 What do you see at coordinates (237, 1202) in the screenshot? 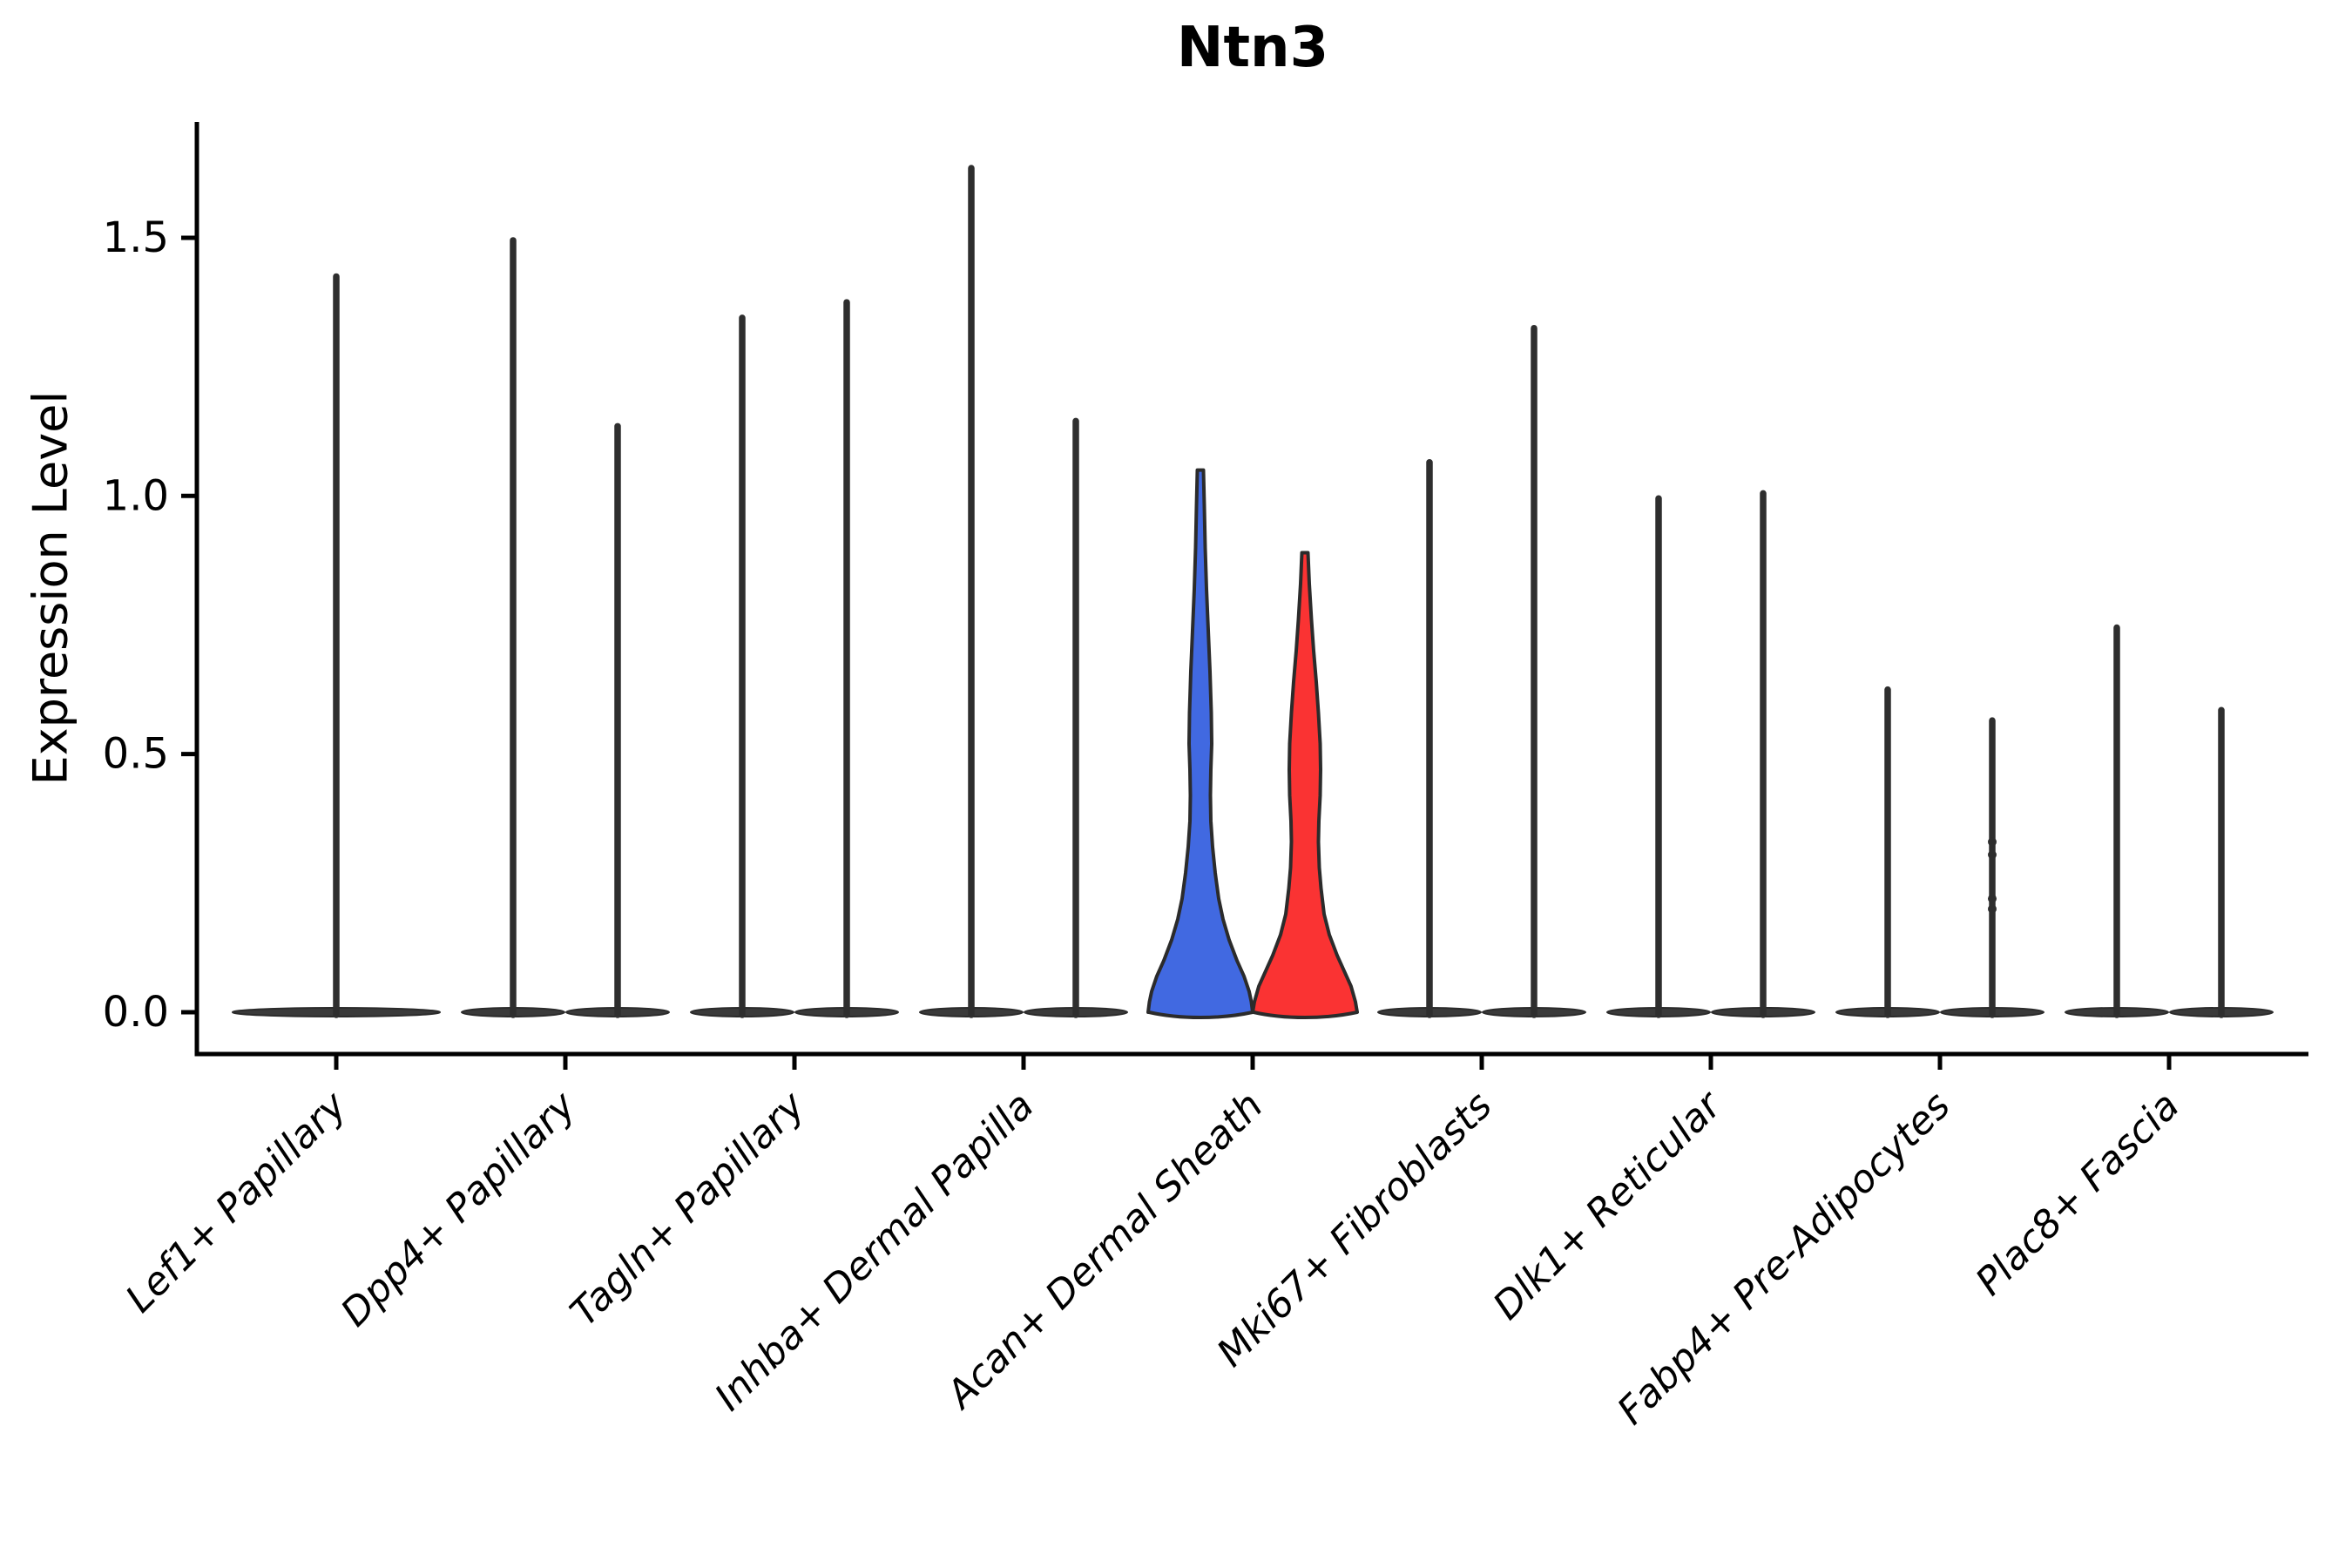
I see `x-tick-label: Lef1+ Papillary` at bounding box center [237, 1202].